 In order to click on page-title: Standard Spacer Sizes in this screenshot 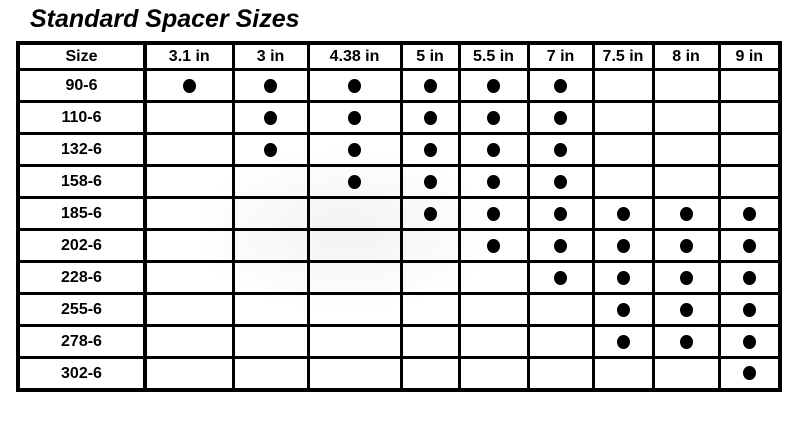, I will do `click(165, 19)`.